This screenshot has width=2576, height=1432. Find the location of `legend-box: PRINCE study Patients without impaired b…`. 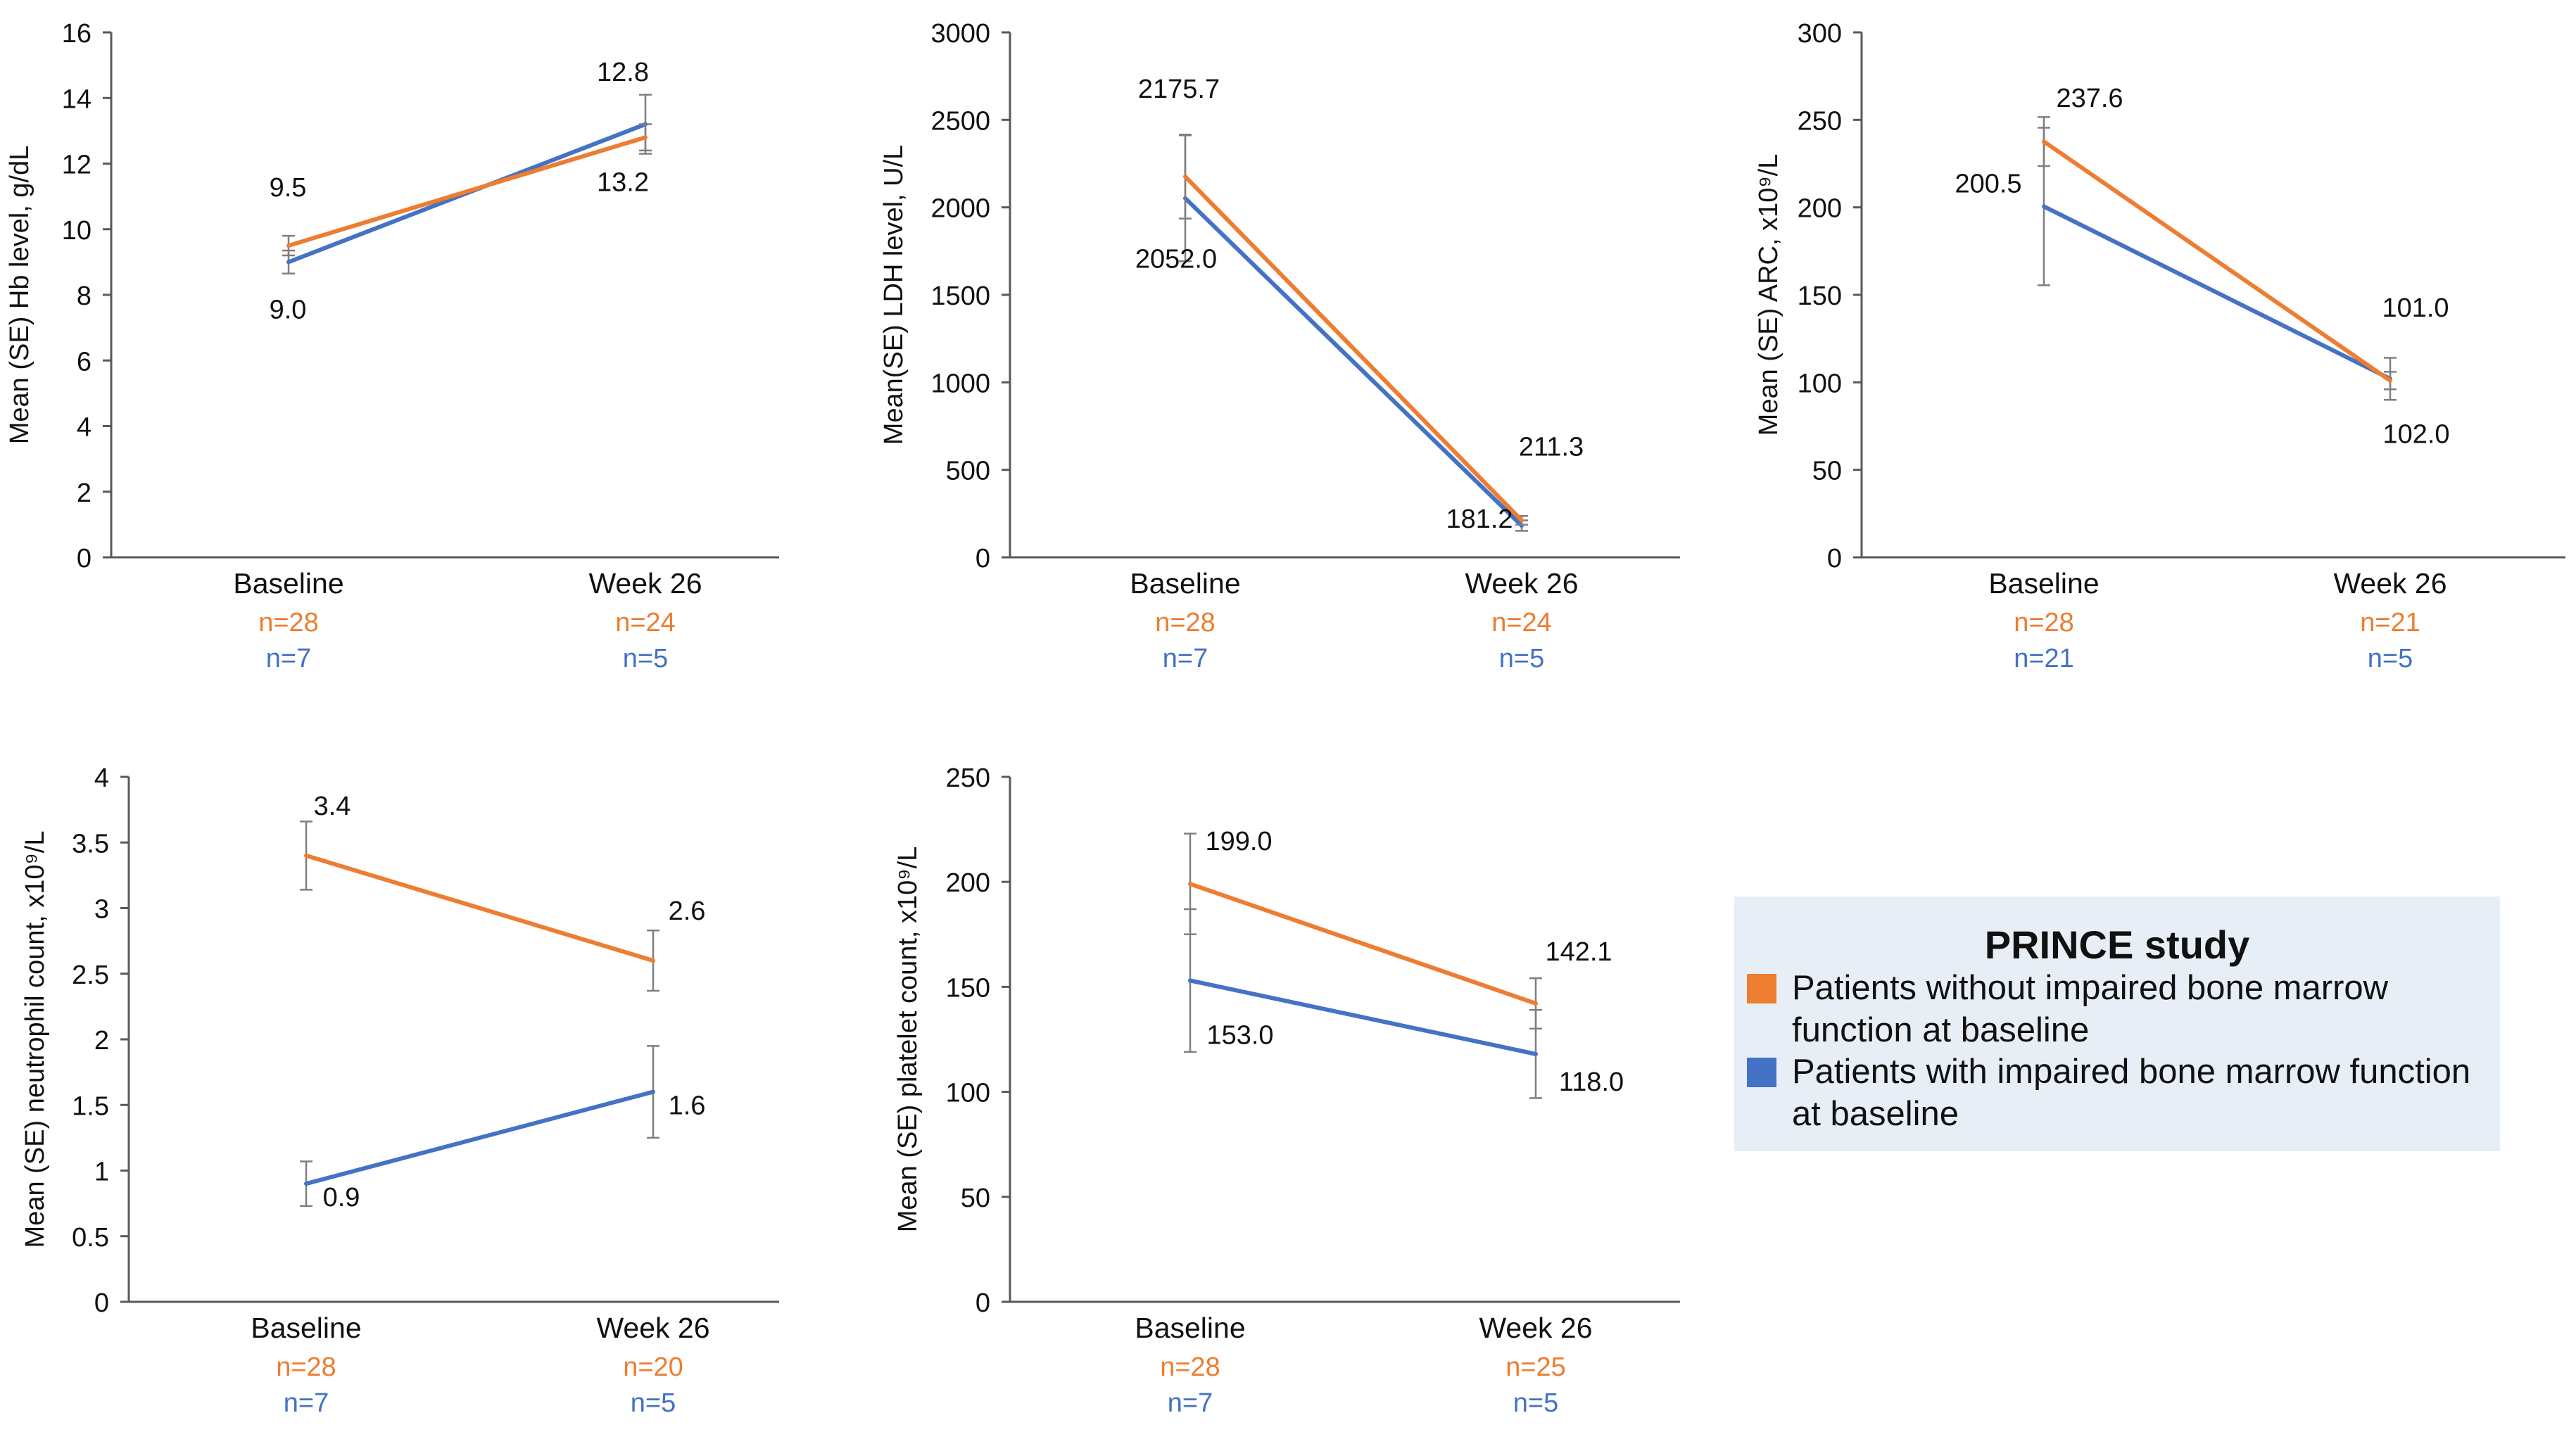

legend-box: PRINCE study Patients without impaired b… is located at coordinates (2117, 1023).